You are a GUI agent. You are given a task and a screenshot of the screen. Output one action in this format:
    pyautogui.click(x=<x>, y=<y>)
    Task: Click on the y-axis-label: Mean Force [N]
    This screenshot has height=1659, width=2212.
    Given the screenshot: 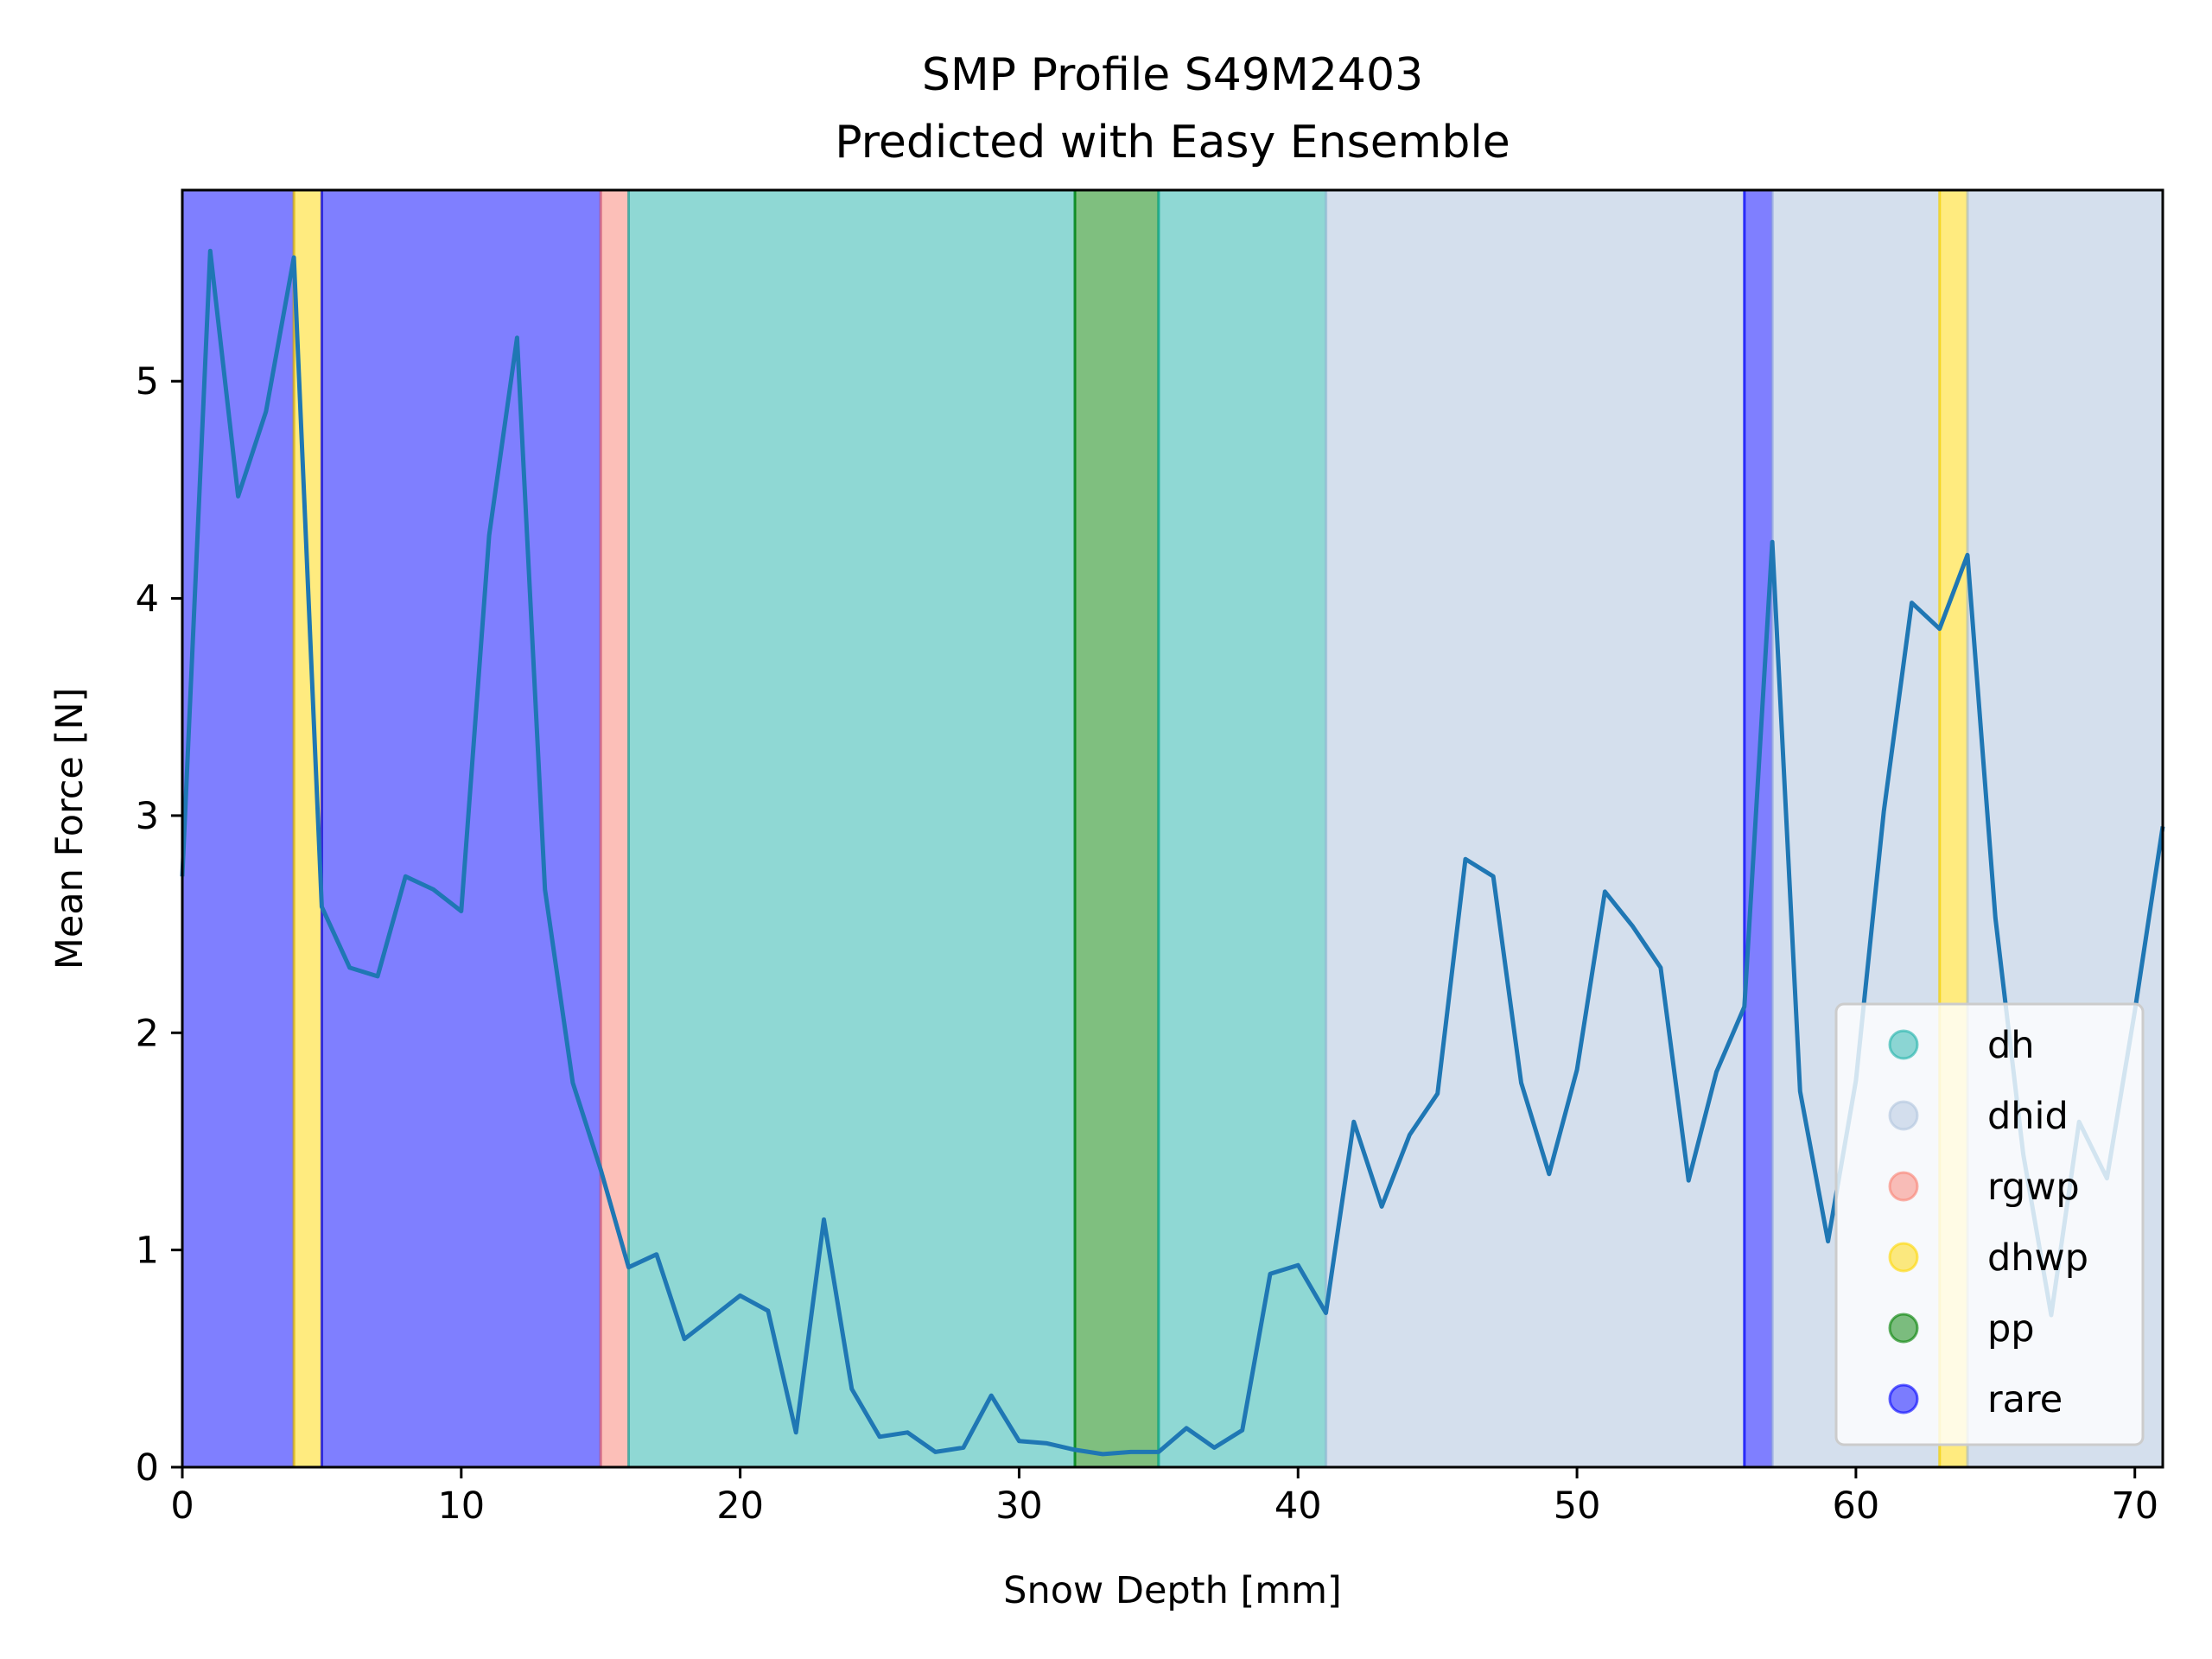 What is the action you would take?
    pyautogui.click(x=70, y=829)
    